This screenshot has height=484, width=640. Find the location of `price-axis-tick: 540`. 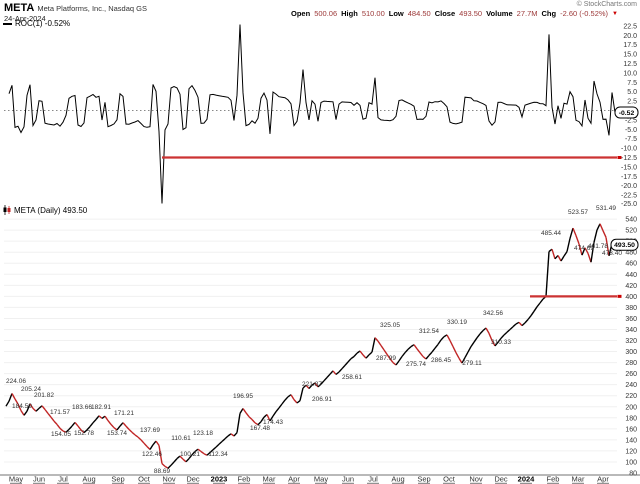

price-axis-tick: 540 is located at coordinates (631, 220).